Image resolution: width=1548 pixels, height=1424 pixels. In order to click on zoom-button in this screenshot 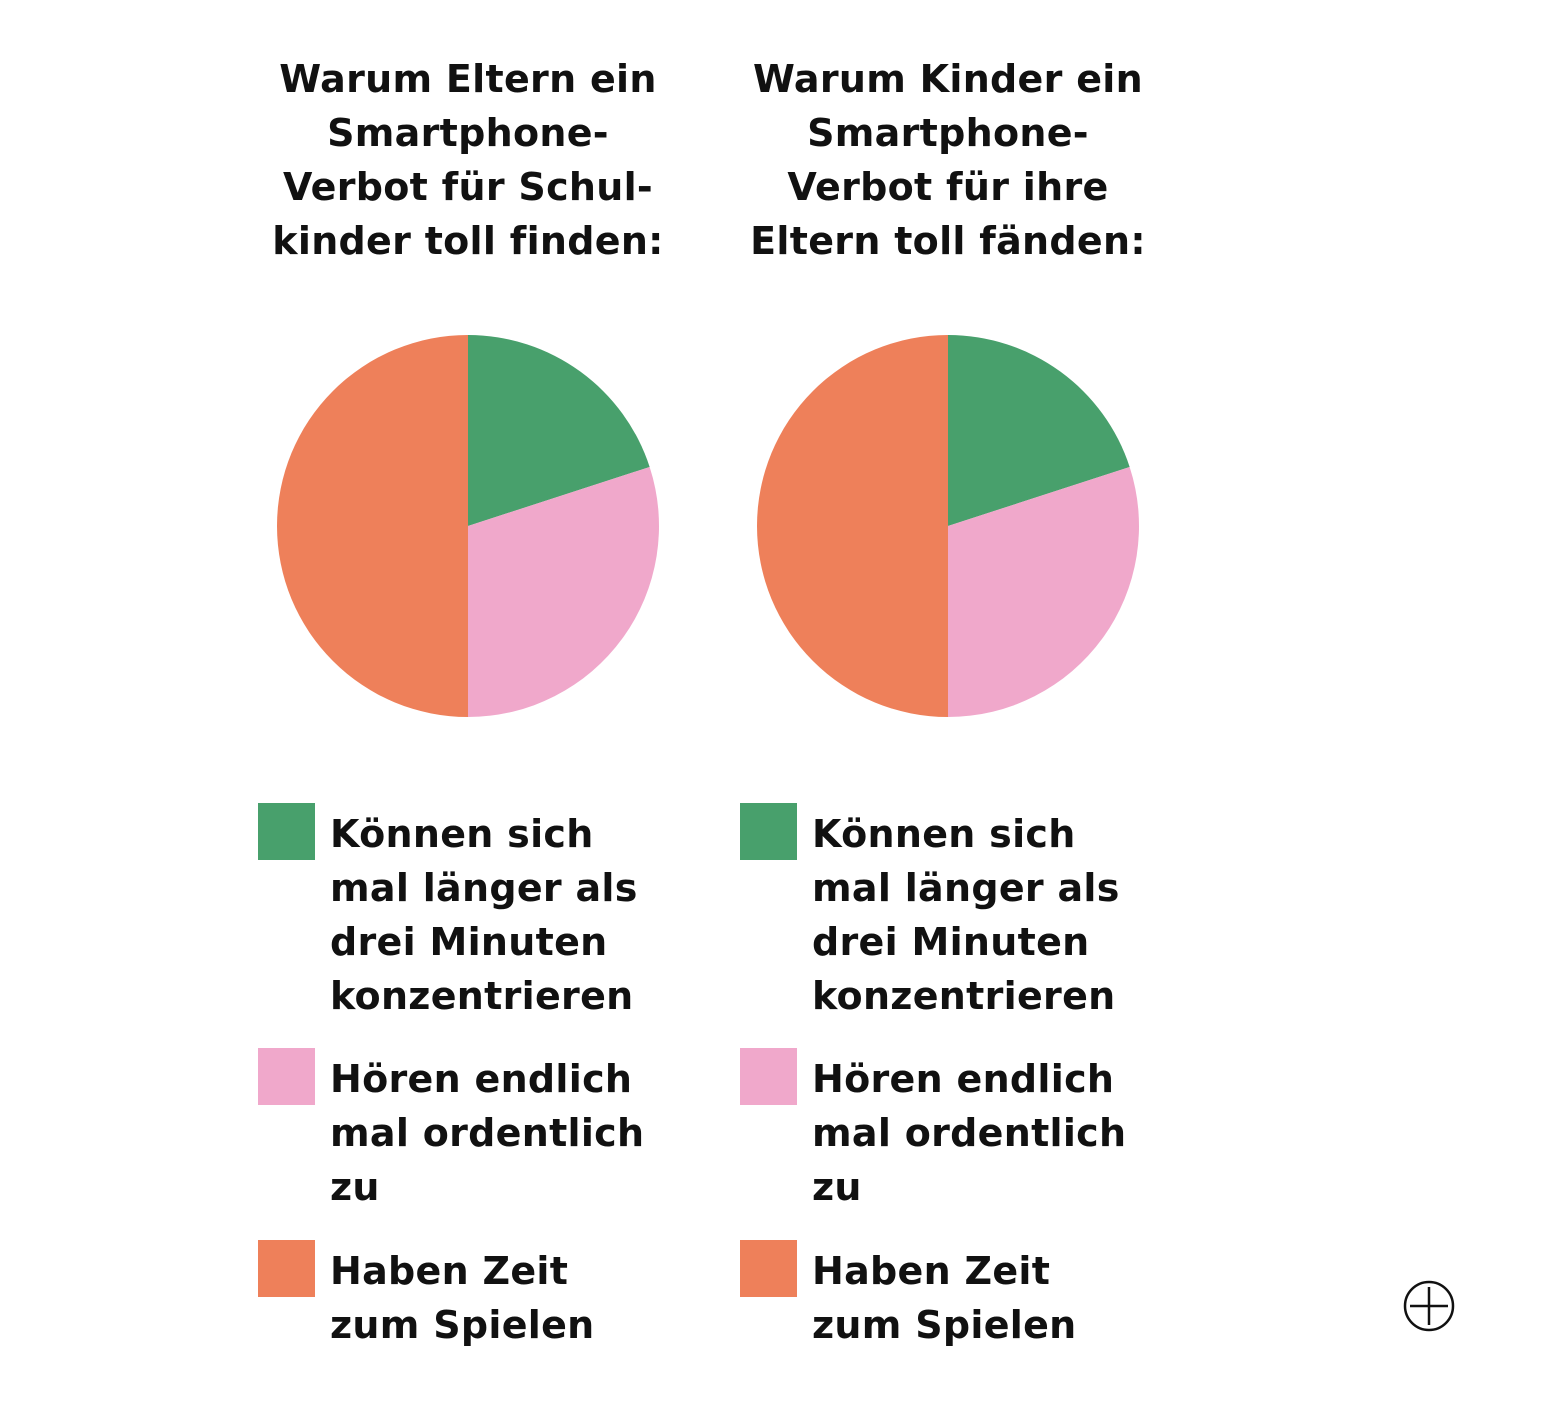, I will do `click(1429, 1306)`.